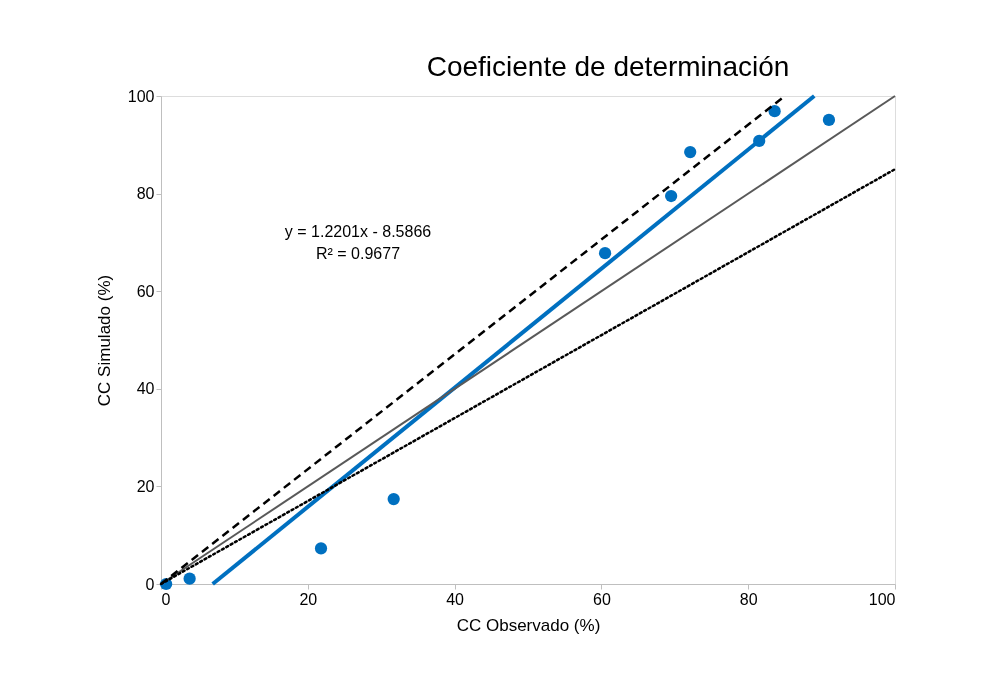 The height and width of the screenshot is (676, 1001). I want to click on y-tick-label: 40, so click(145, 389).